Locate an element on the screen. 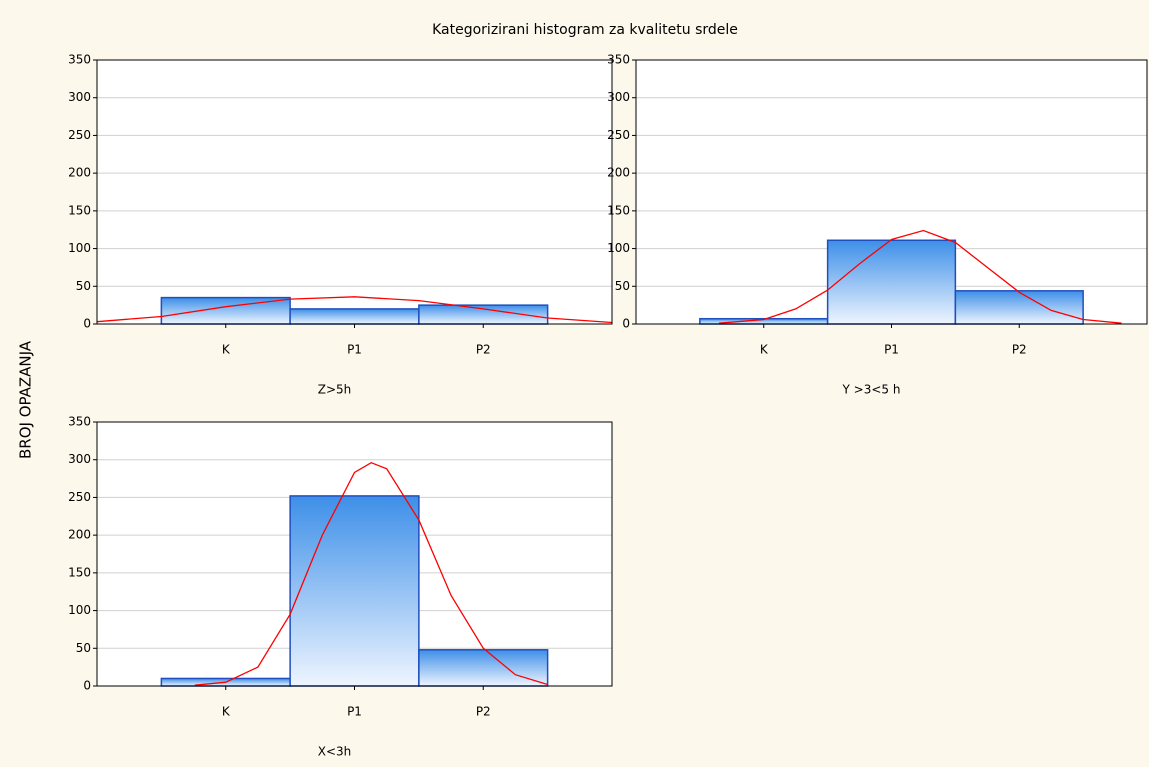  x-axis-label: Y >3<5 h is located at coordinates (871, 390).